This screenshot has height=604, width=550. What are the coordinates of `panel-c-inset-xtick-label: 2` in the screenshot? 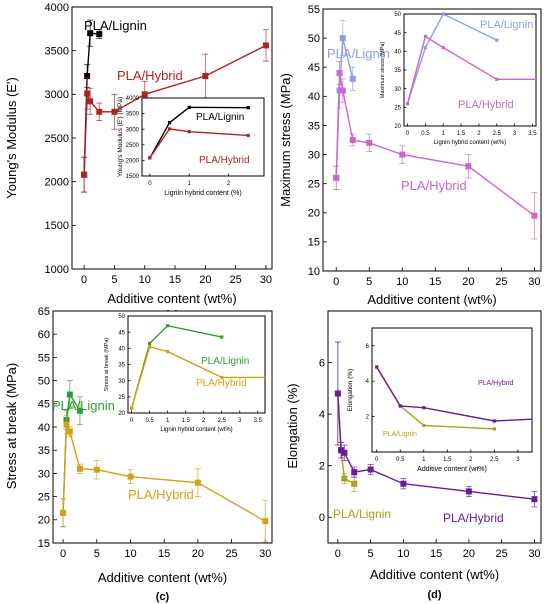 It's located at (204, 421).